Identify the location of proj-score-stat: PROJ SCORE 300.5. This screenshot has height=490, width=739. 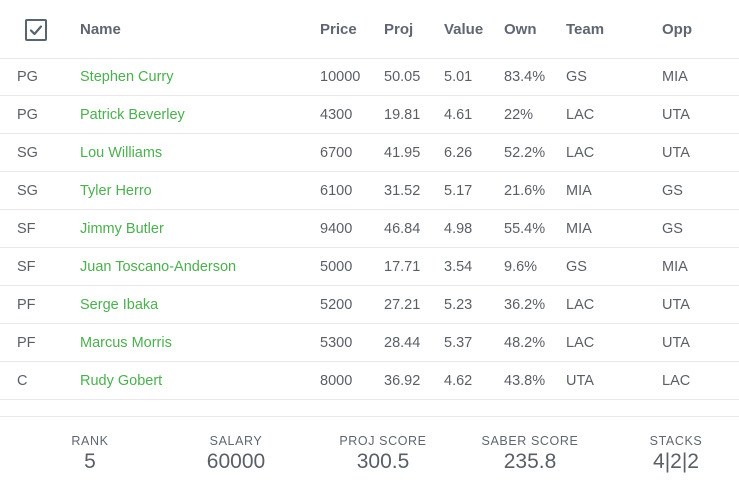
(383, 454).